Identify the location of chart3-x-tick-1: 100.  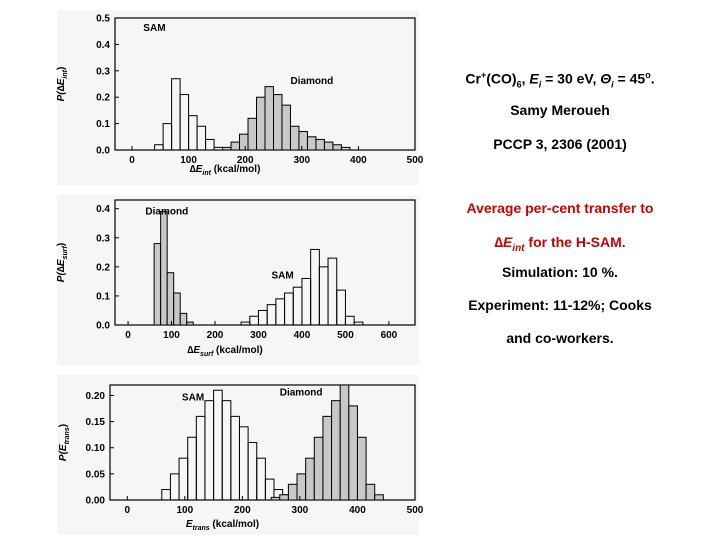
(184, 510).